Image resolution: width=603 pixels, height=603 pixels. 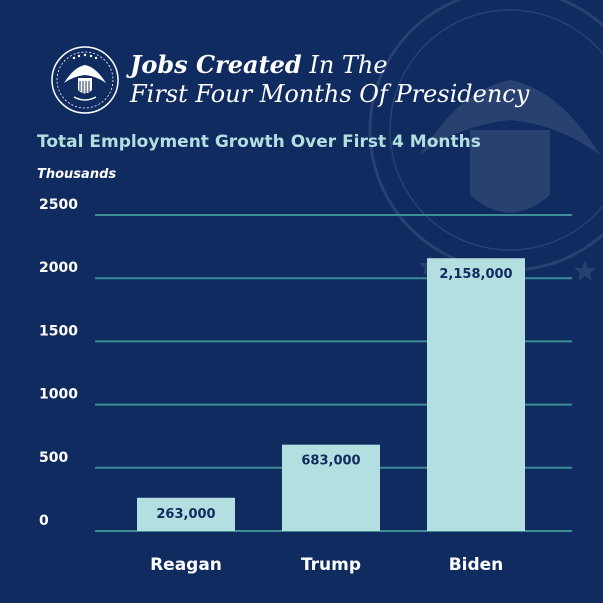 I want to click on bar-reagan, so click(x=186, y=514).